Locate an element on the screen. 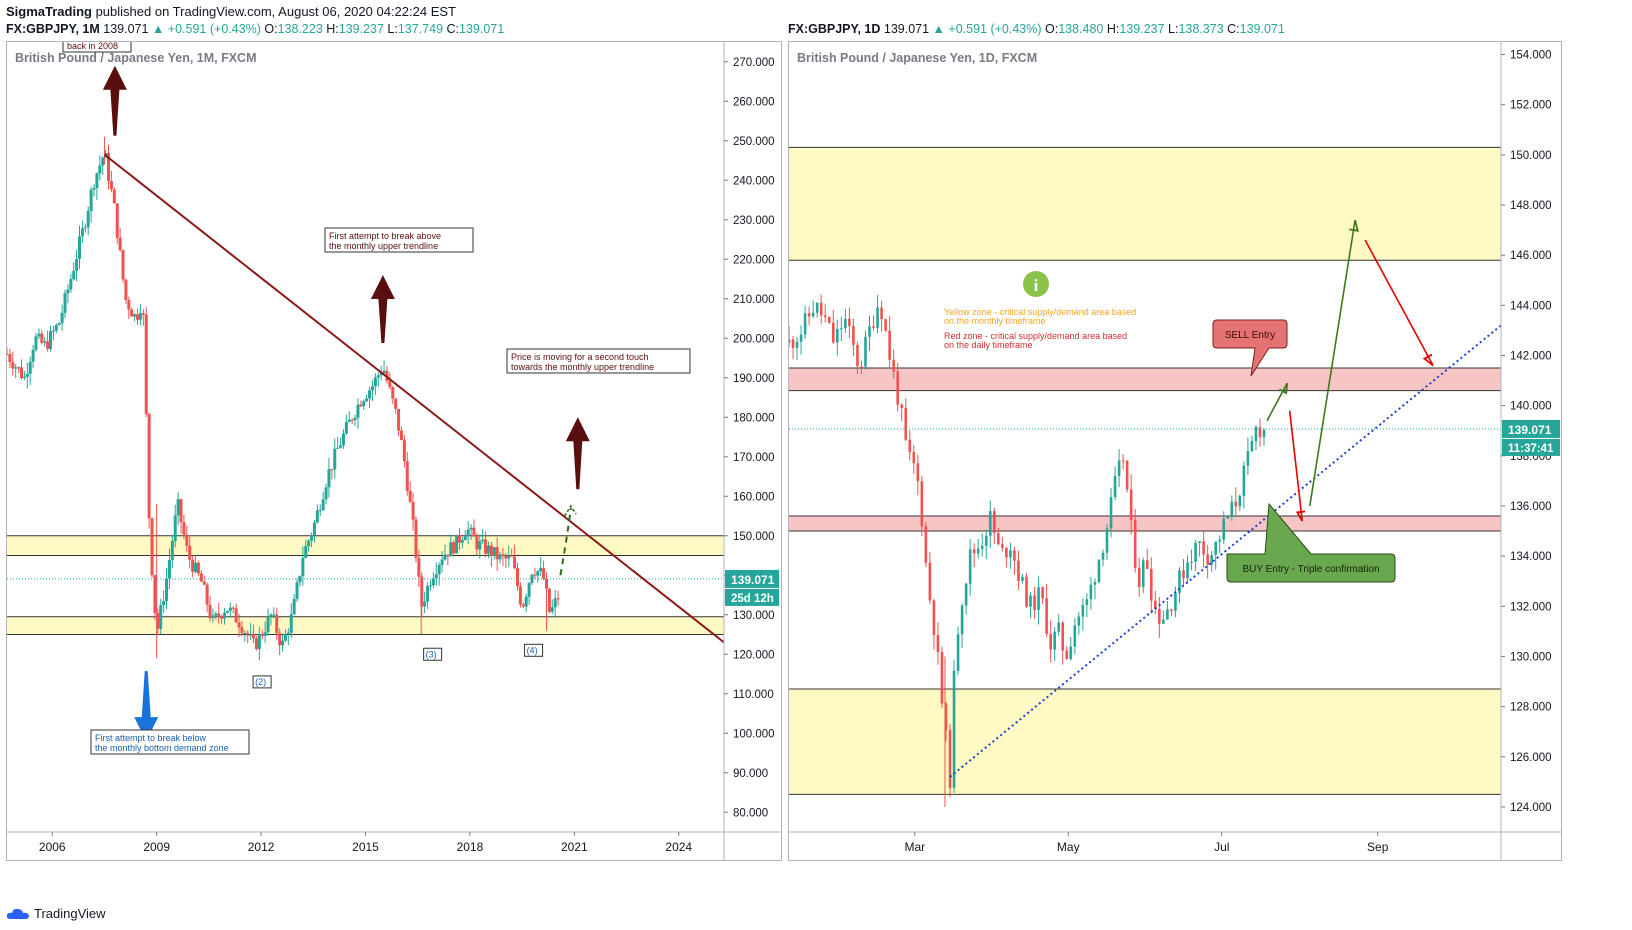  tradingview-logo-text: TradingView is located at coordinates (70, 913).